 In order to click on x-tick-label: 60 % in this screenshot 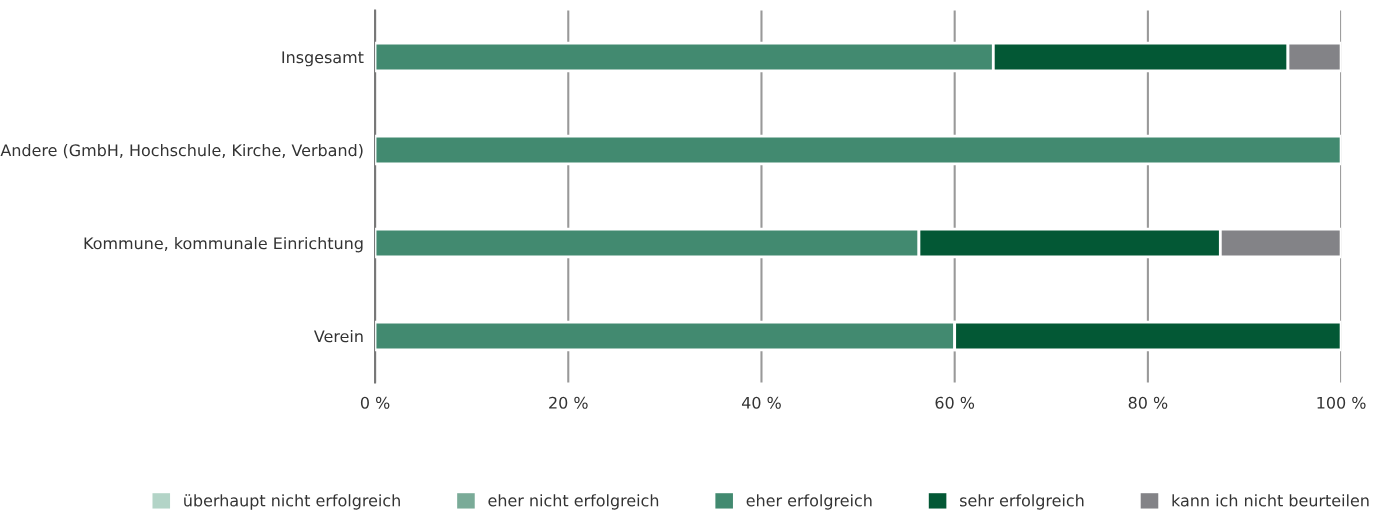, I will do `click(955, 402)`.